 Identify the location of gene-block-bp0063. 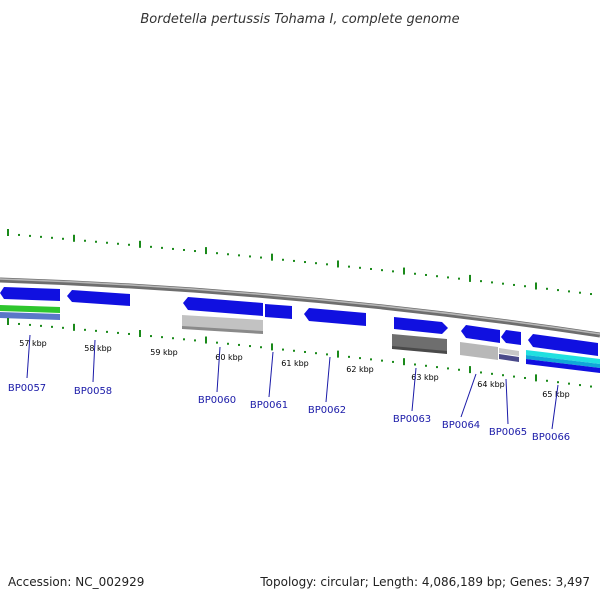
(420, 335).